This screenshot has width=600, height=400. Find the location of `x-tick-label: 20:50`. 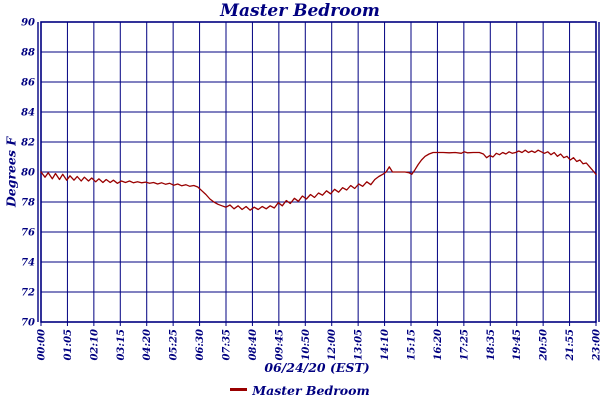

x-tick-label: 20:50 is located at coordinates (544, 345).